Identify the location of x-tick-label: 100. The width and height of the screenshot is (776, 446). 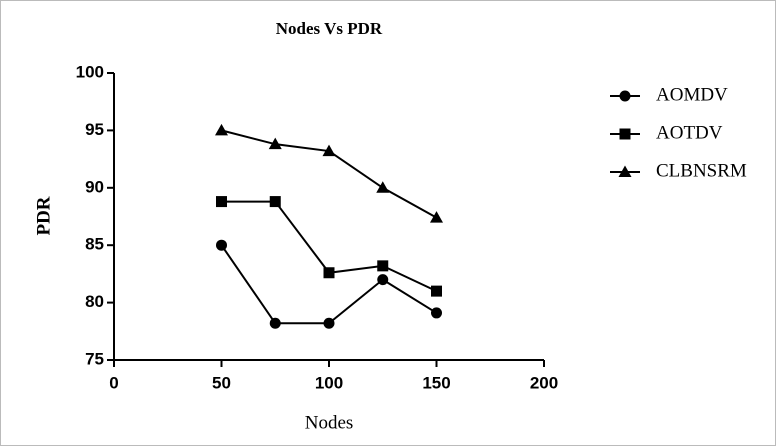
(329, 382).